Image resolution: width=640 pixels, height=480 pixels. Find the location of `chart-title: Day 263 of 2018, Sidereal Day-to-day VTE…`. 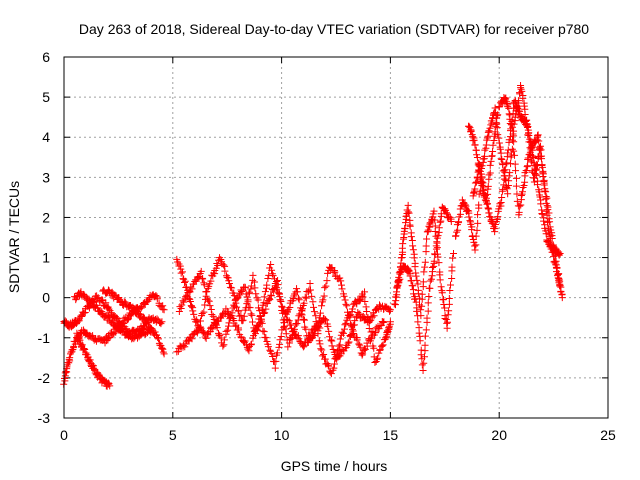

chart-title: Day 263 of 2018, Sidereal Day-to-day VTE… is located at coordinates (334, 29).